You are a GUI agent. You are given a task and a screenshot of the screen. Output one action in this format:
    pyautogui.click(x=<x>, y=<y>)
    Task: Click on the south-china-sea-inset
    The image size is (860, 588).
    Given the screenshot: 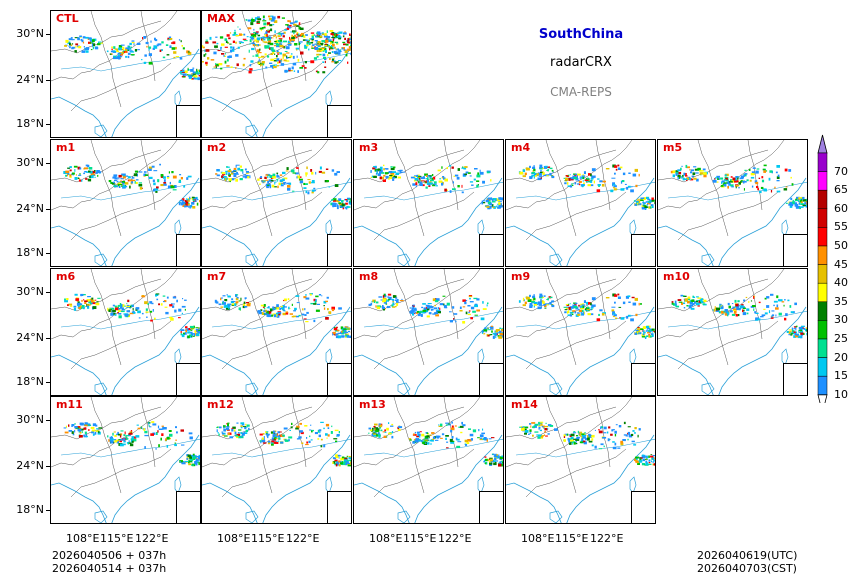 What is the action you would take?
    pyautogui.click(x=188, y=121)
    